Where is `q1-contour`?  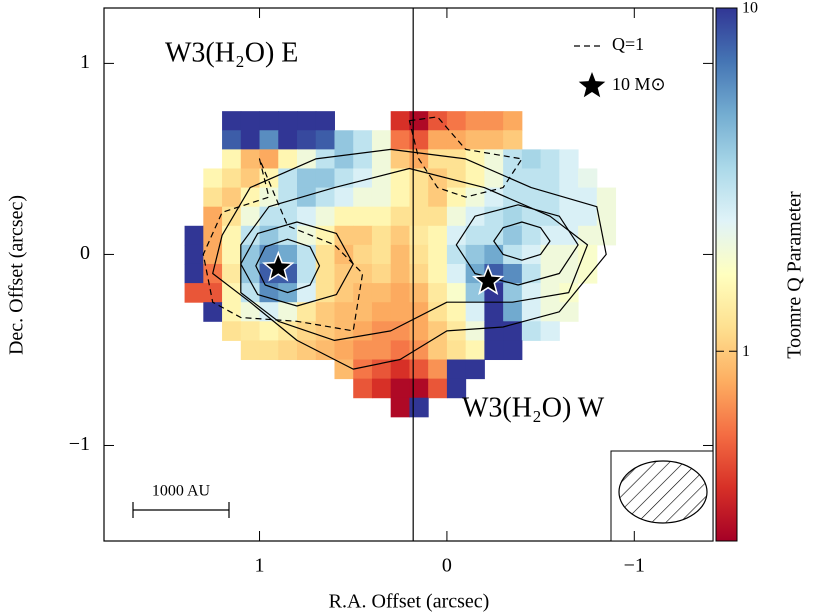
q1-contour is located at coordinates (283, 245).